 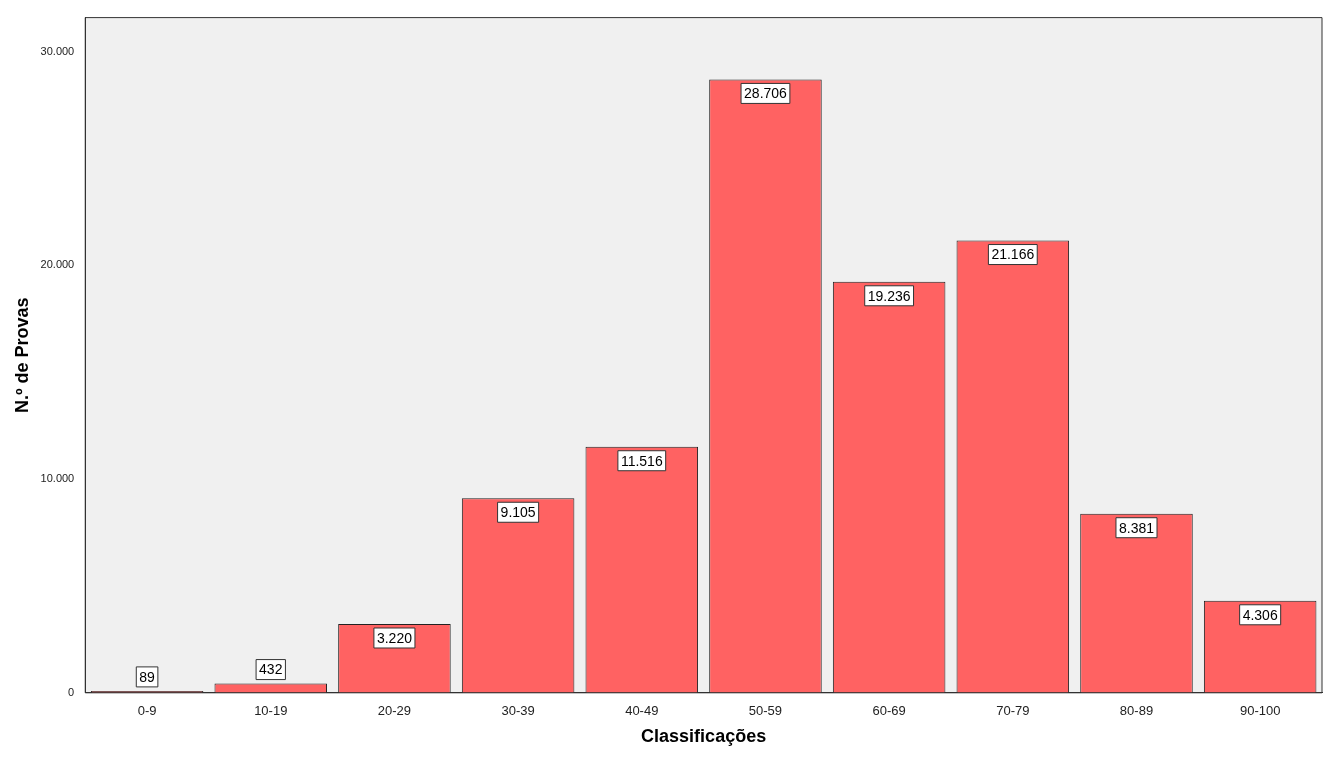 What do you see at coordinates (704, 736) in the screenshot?
I see `x-axis-title: Classificações` at bounding box center [704, 736].